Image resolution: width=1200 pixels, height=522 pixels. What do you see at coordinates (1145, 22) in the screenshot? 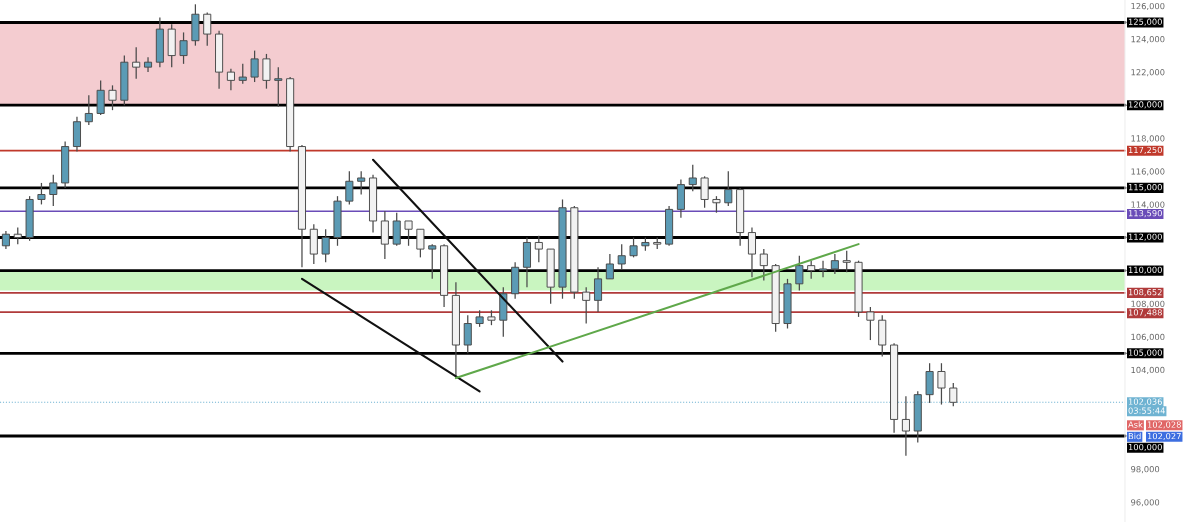
I see `ref-line-label: 125,000` at bounding box center [1145, 22].